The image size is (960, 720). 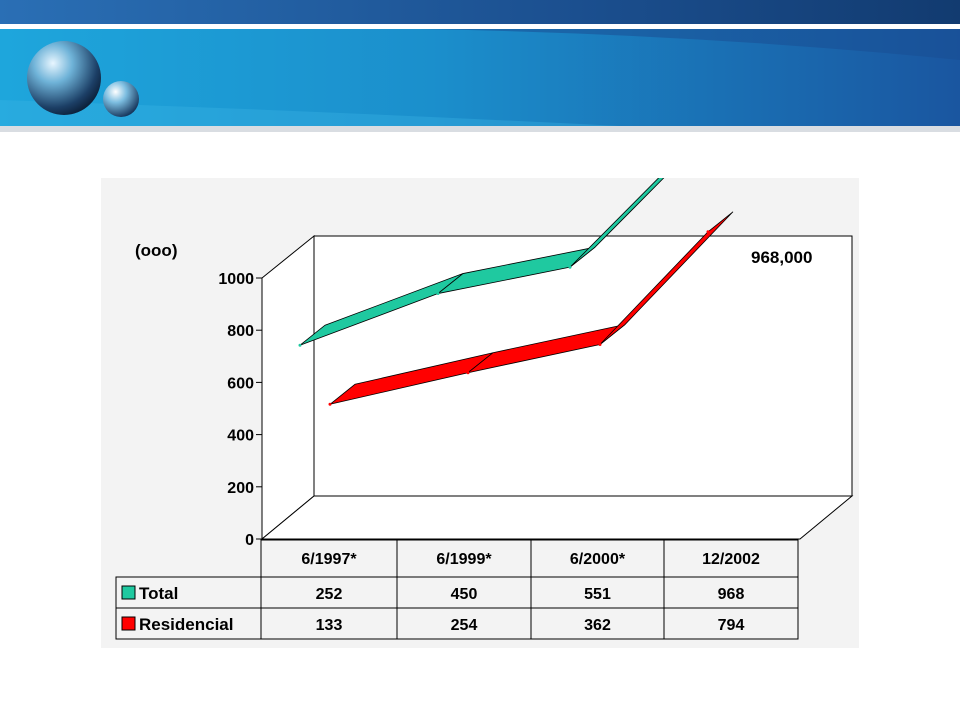 What do you see at coordinates (464, 625) in the screenshot?
I see `table-cell-value: 254` at bounding box center [464, 625].